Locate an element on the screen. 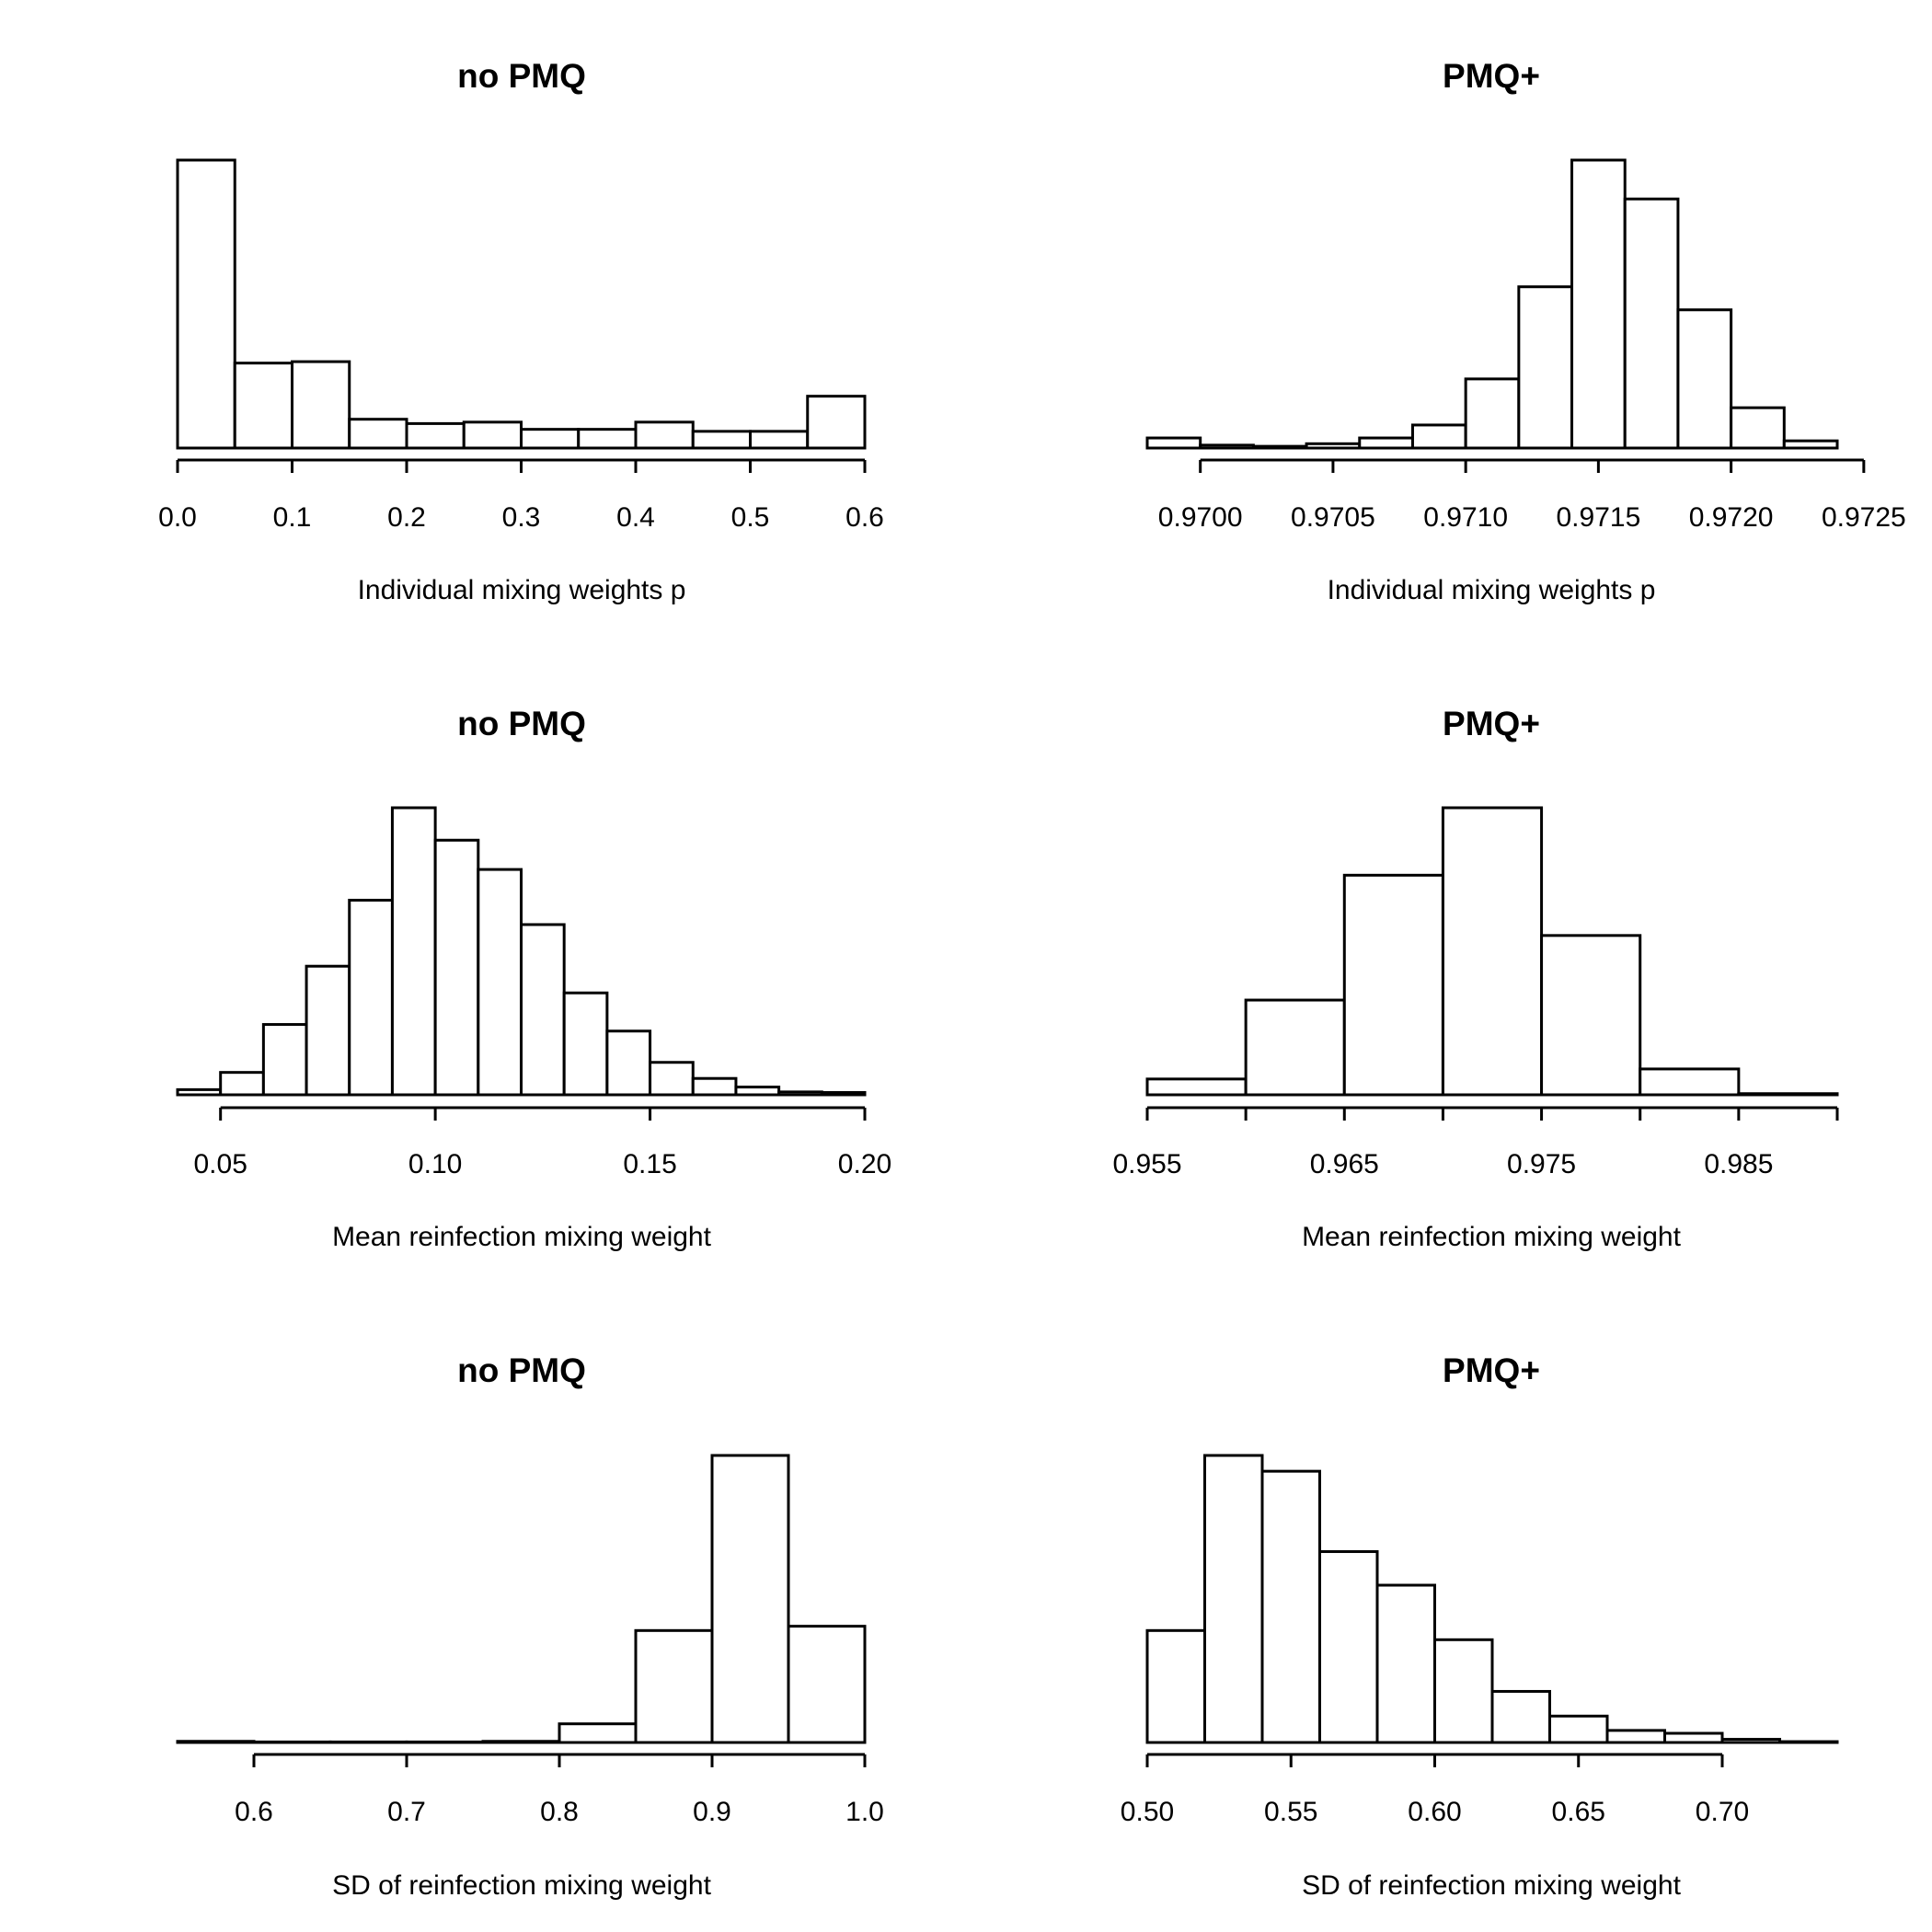 This screenshot has height=1932, width=1932. x-tick-label: 0.10 is located at coordinates (435, 1164).